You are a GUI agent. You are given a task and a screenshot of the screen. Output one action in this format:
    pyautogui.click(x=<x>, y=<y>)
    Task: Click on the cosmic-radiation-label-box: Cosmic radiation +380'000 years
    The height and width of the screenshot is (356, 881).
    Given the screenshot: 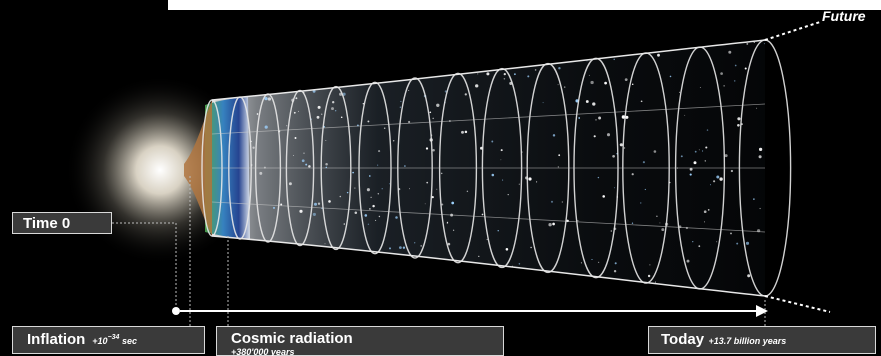 What is the action you would take?
    pyautogui.click(x=360, y=341)
    